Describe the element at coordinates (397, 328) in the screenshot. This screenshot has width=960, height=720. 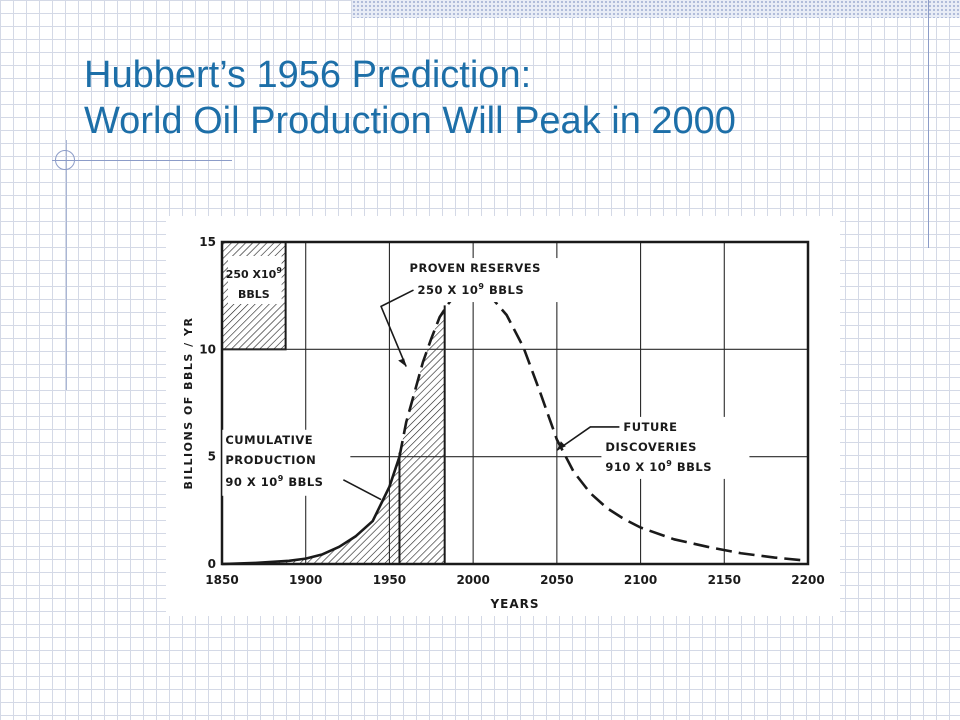
I see `proven-reserves-arrow` at that location.